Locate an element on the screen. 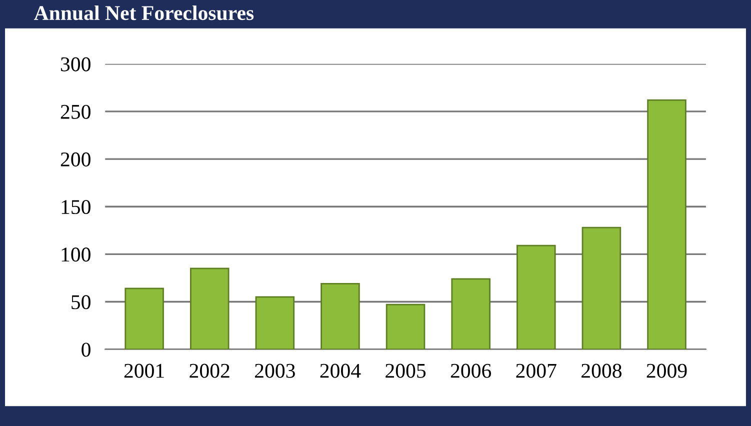  y-tick-label: 300 is located at coordinates (75, 64).